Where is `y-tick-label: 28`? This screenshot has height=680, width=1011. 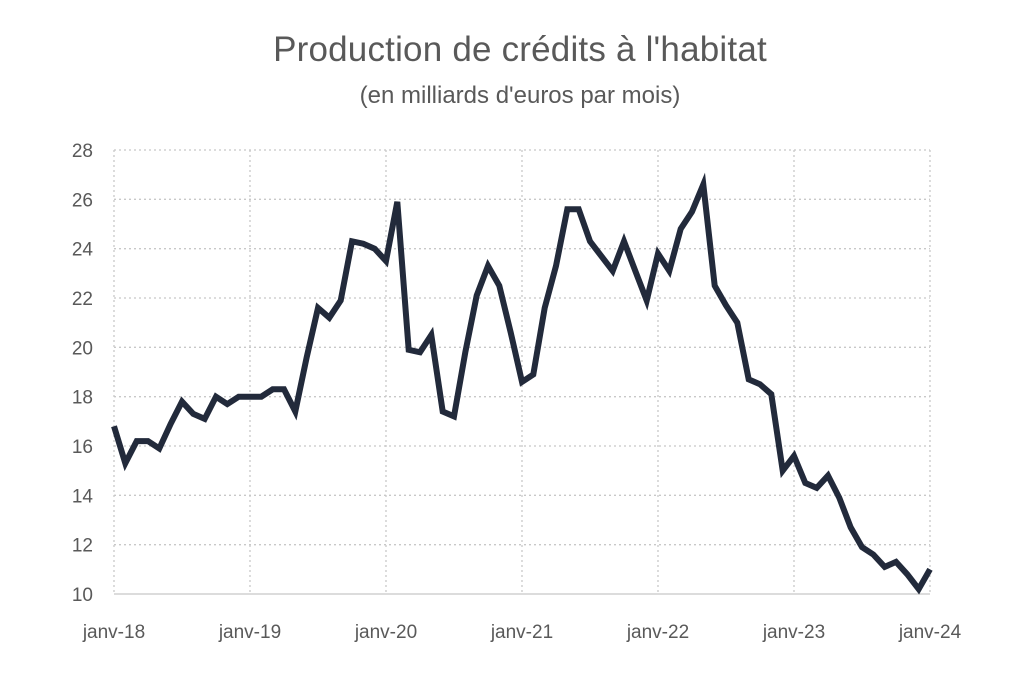
y-tick-label: 28 is located at coordinates (82, 151).